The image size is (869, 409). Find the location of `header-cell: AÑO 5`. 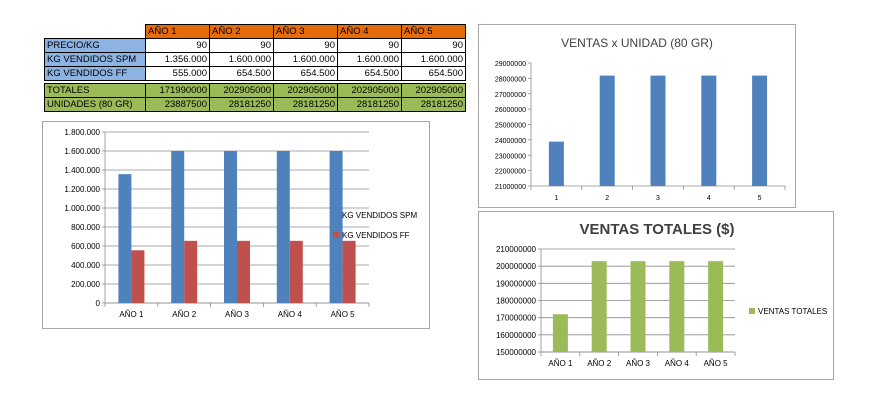

header-cell: AÑO 5 is located at coordinates (433, 31).